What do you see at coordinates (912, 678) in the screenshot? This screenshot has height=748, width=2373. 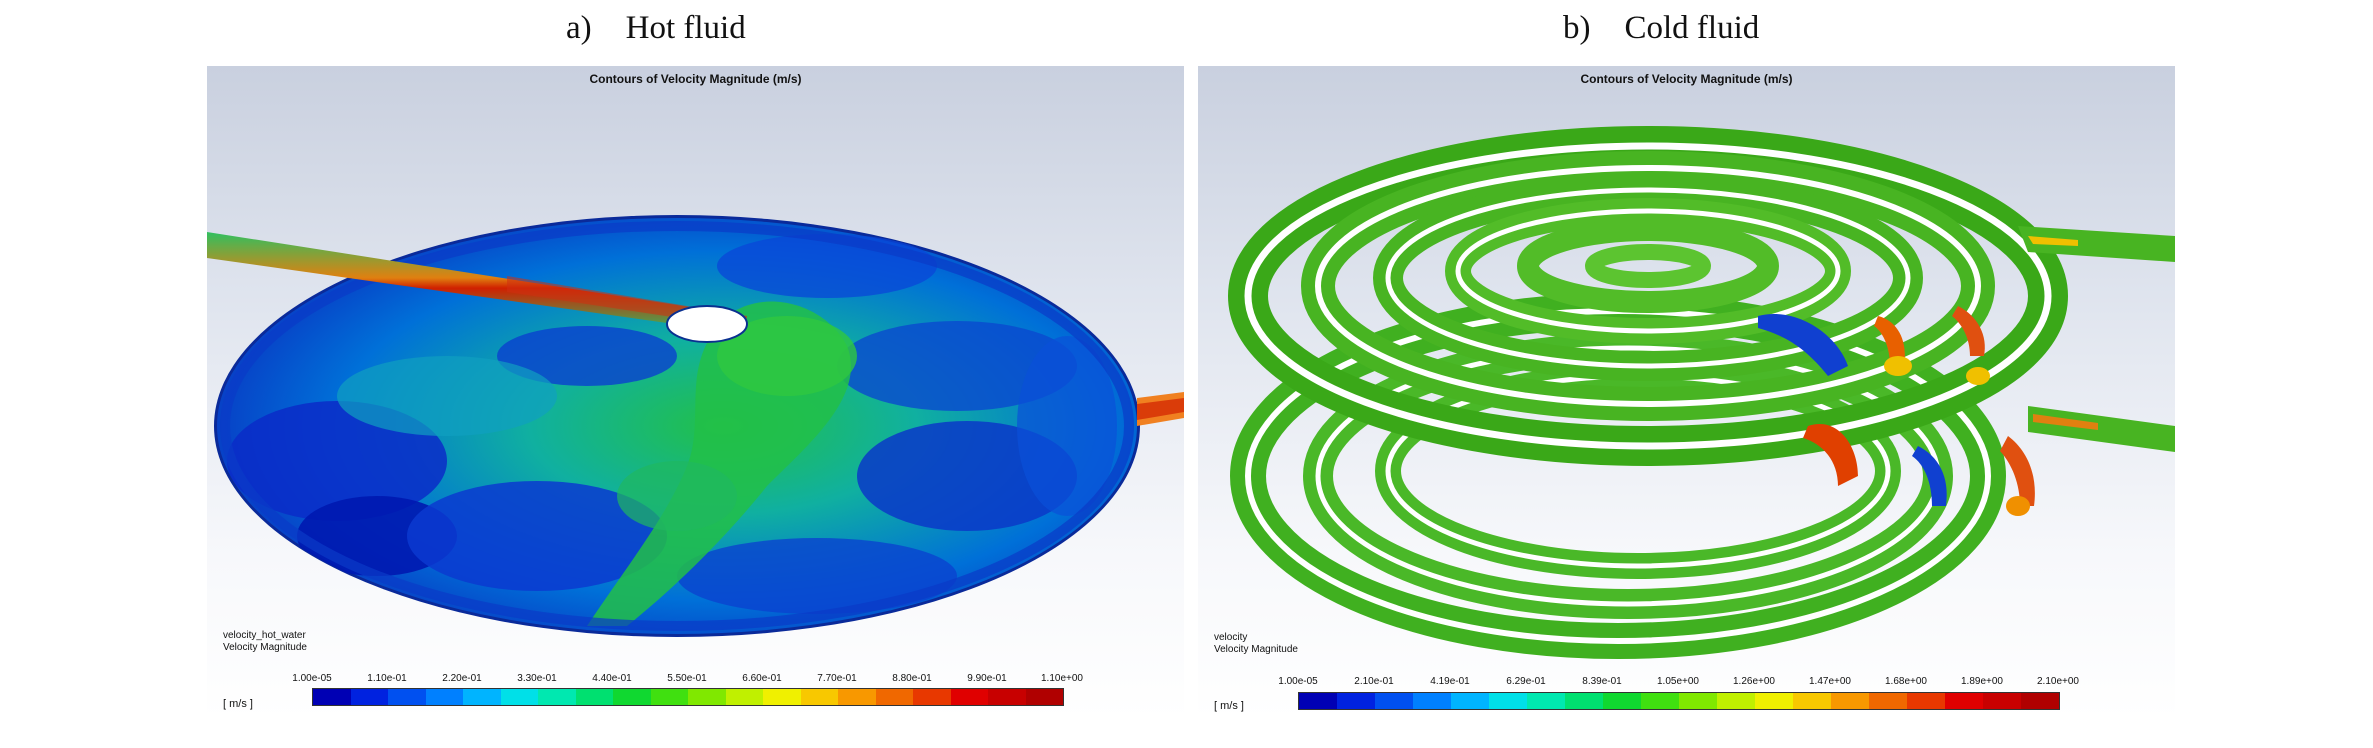 I see `colorbar-tick: 8.80e-01` at bounding box center [912, 678].